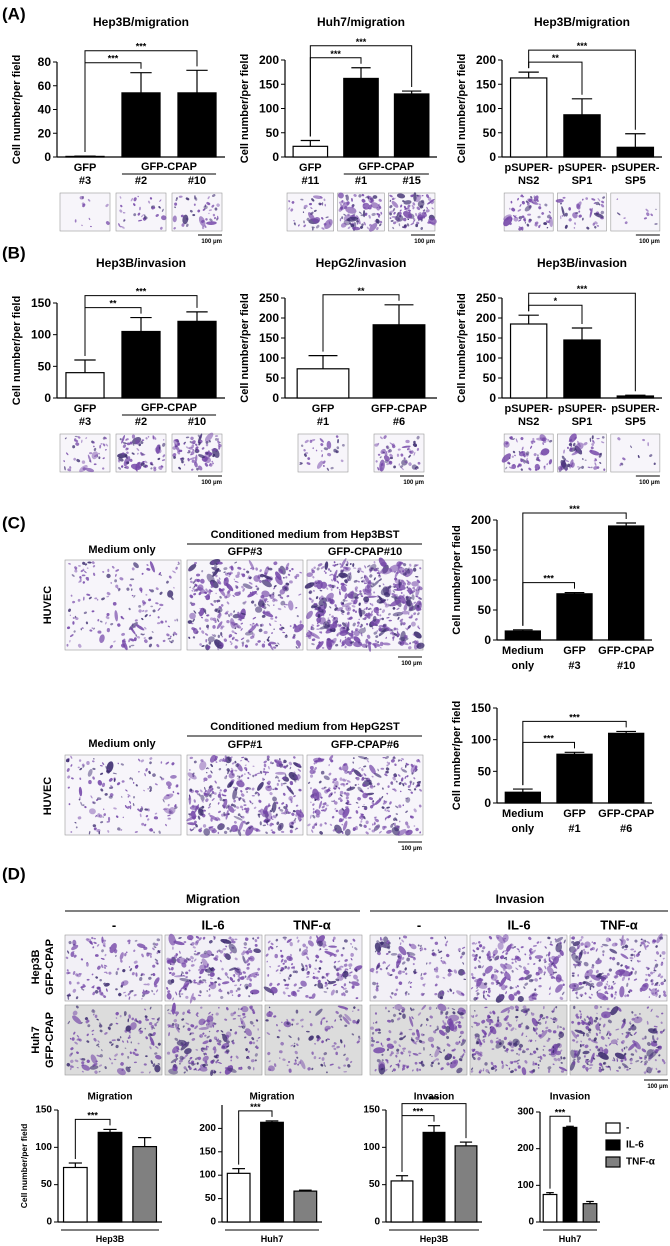 Image resolution: width=670 pixels, height=1246 pixels. I want to click on column-header: Conditioned medium from HepG2ST, so click(305, 727).